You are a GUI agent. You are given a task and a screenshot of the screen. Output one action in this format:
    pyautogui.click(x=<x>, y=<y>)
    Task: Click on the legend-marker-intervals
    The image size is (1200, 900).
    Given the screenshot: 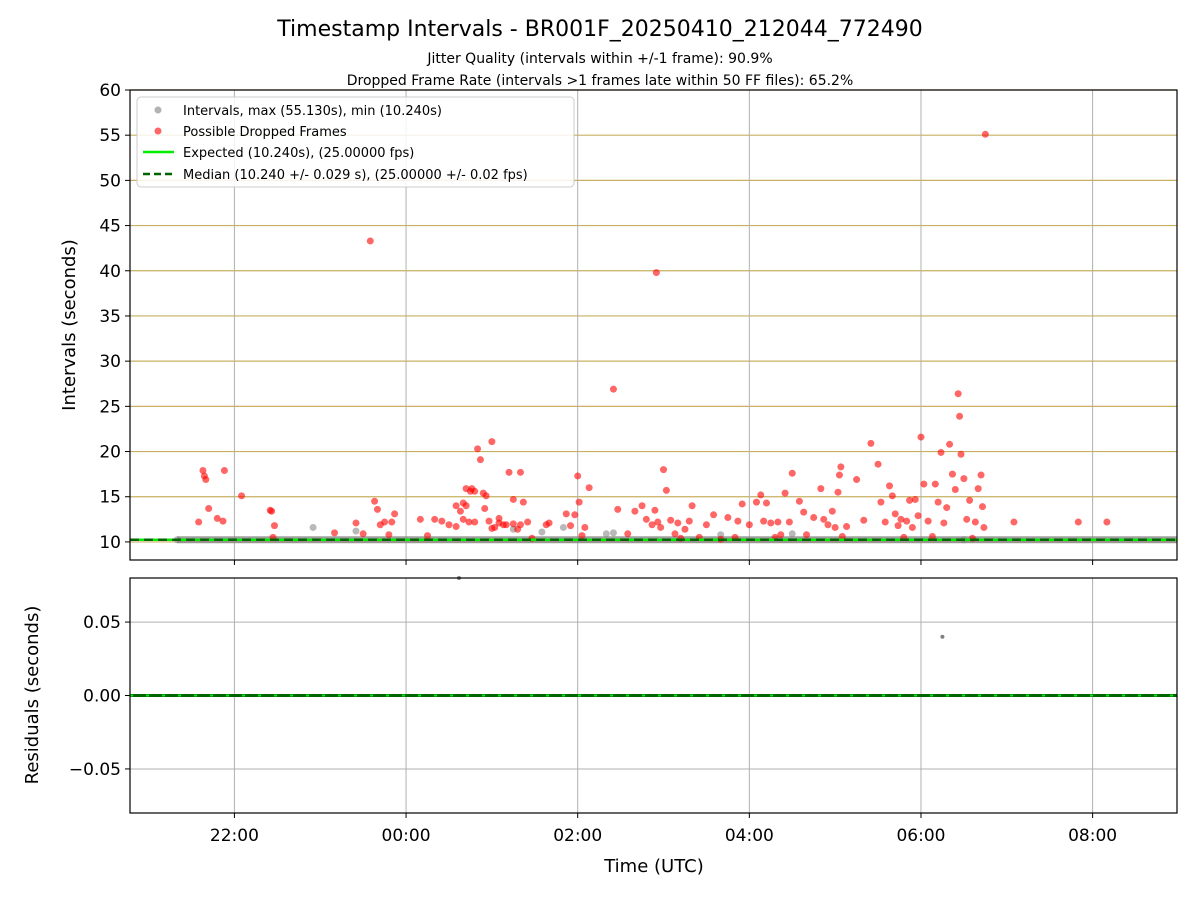 What is the action you would take?
    pyautogui.click(x=158, y=110)
    